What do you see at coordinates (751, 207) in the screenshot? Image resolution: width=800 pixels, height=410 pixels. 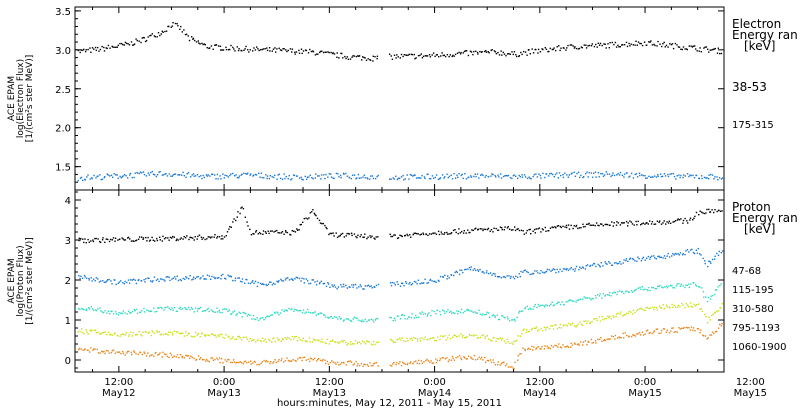 I see `proton-legend-title: Proton` at bounding box center [751, 207].